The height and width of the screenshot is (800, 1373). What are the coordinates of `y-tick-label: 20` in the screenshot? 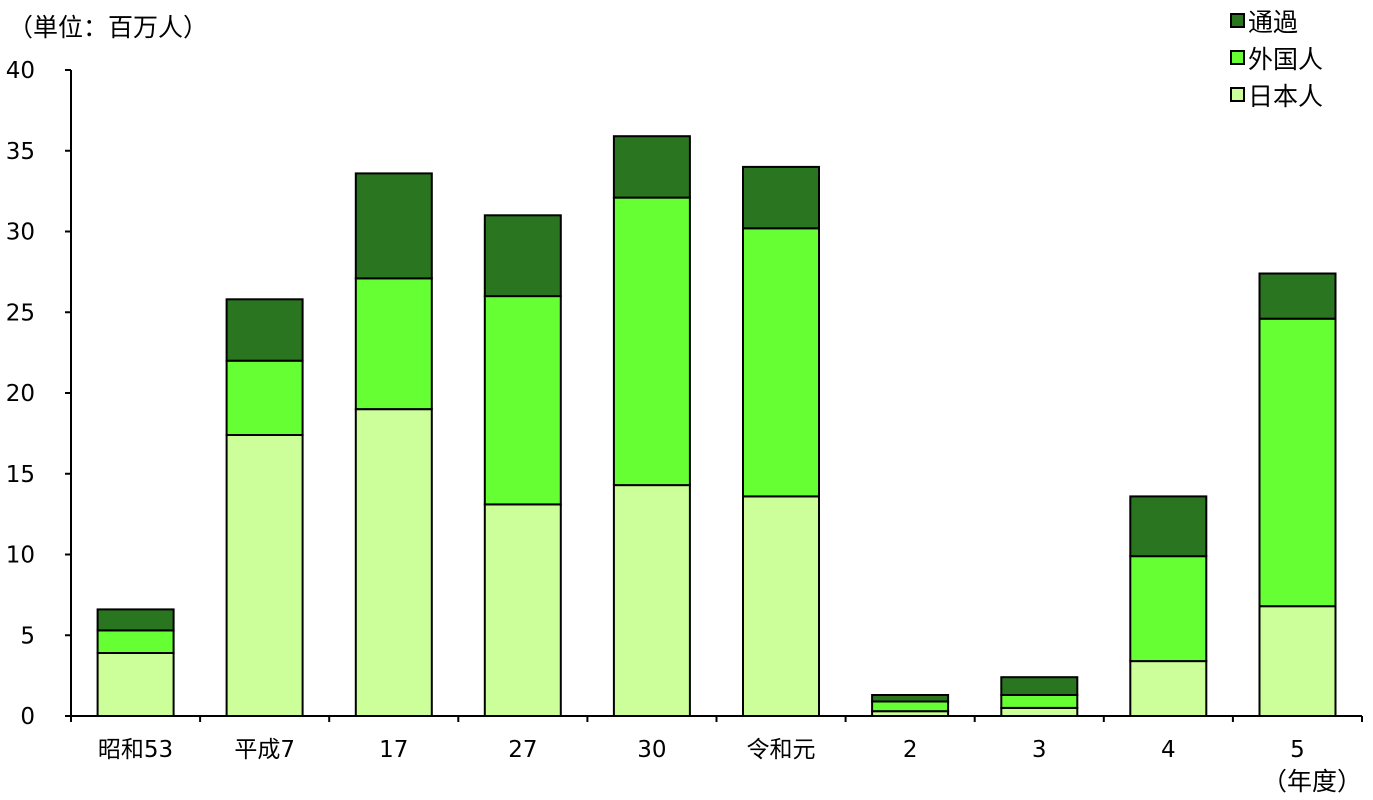 It's located at (20, 394).